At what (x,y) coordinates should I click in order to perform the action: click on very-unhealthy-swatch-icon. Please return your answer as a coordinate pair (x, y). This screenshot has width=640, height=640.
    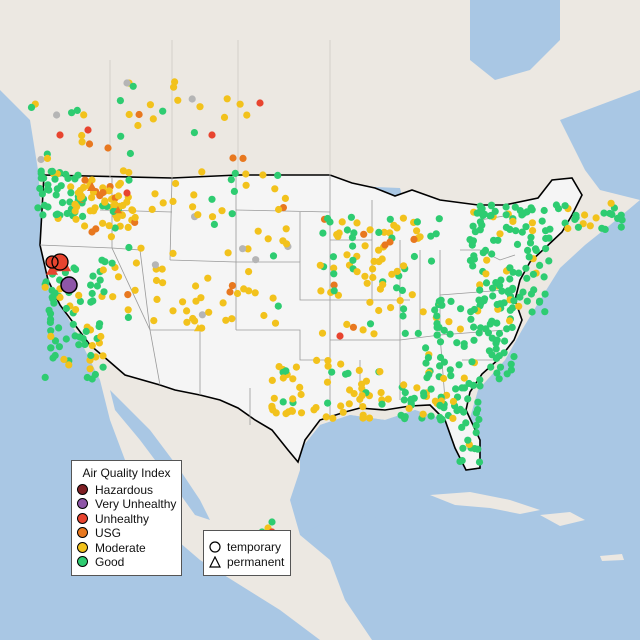
    Looking at the image, I should click on (82, 503).